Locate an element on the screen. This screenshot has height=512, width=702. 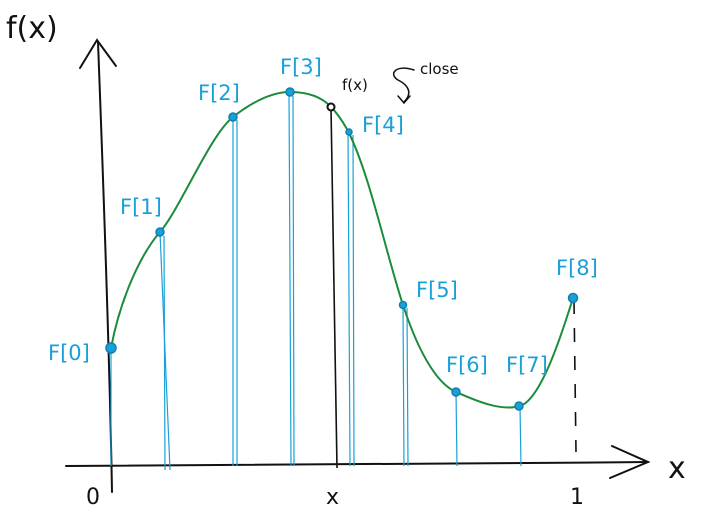
origin-label: 0 is located at coordinates (93, 497).